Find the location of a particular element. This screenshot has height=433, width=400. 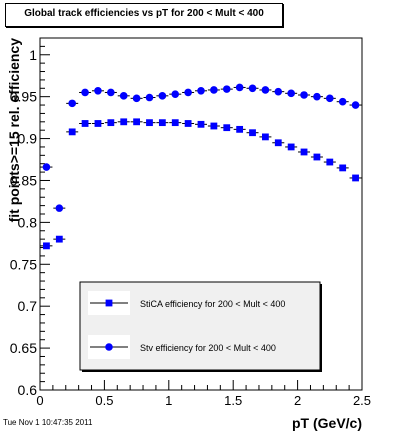

x-tick-label: 0 is located at coordinates (39, 400).